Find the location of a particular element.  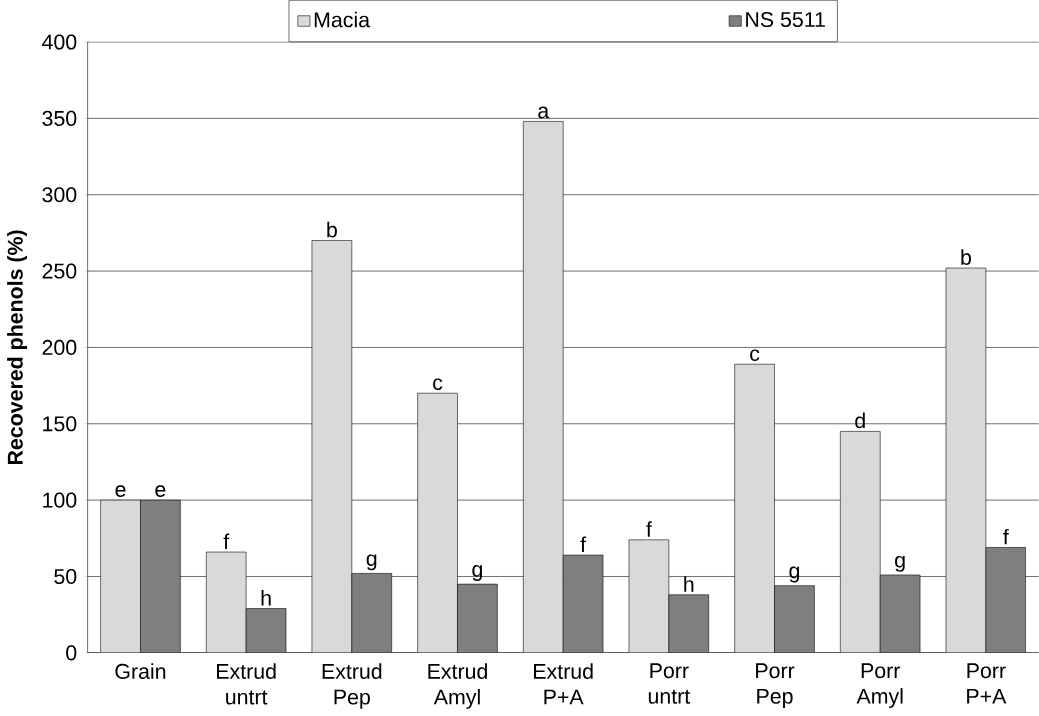

y-tick-label: 150 is located at coordinates (60, 424).